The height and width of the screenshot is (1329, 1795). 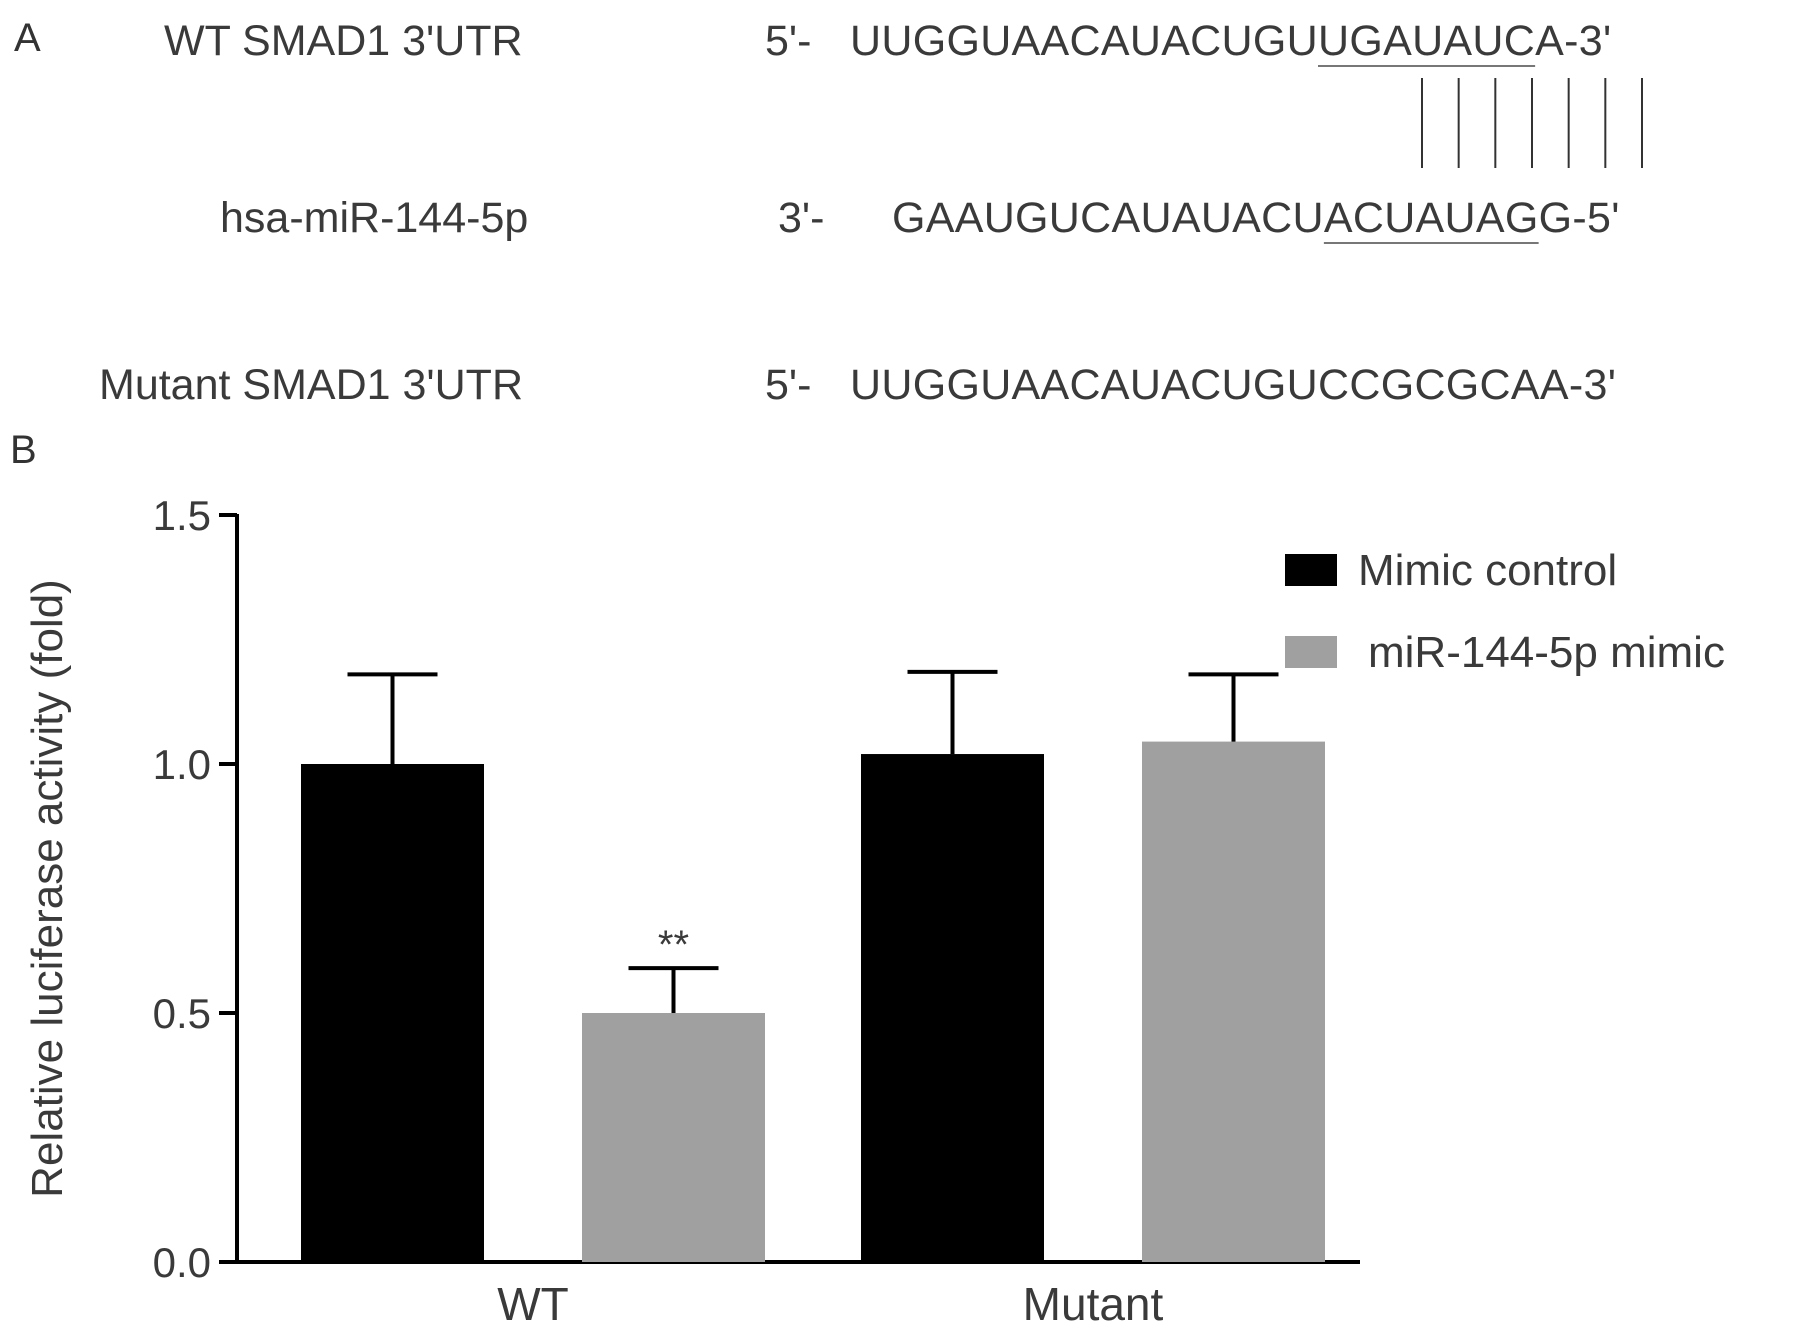 I want to click on panel-b-label: B, so click(x=23, y=450).